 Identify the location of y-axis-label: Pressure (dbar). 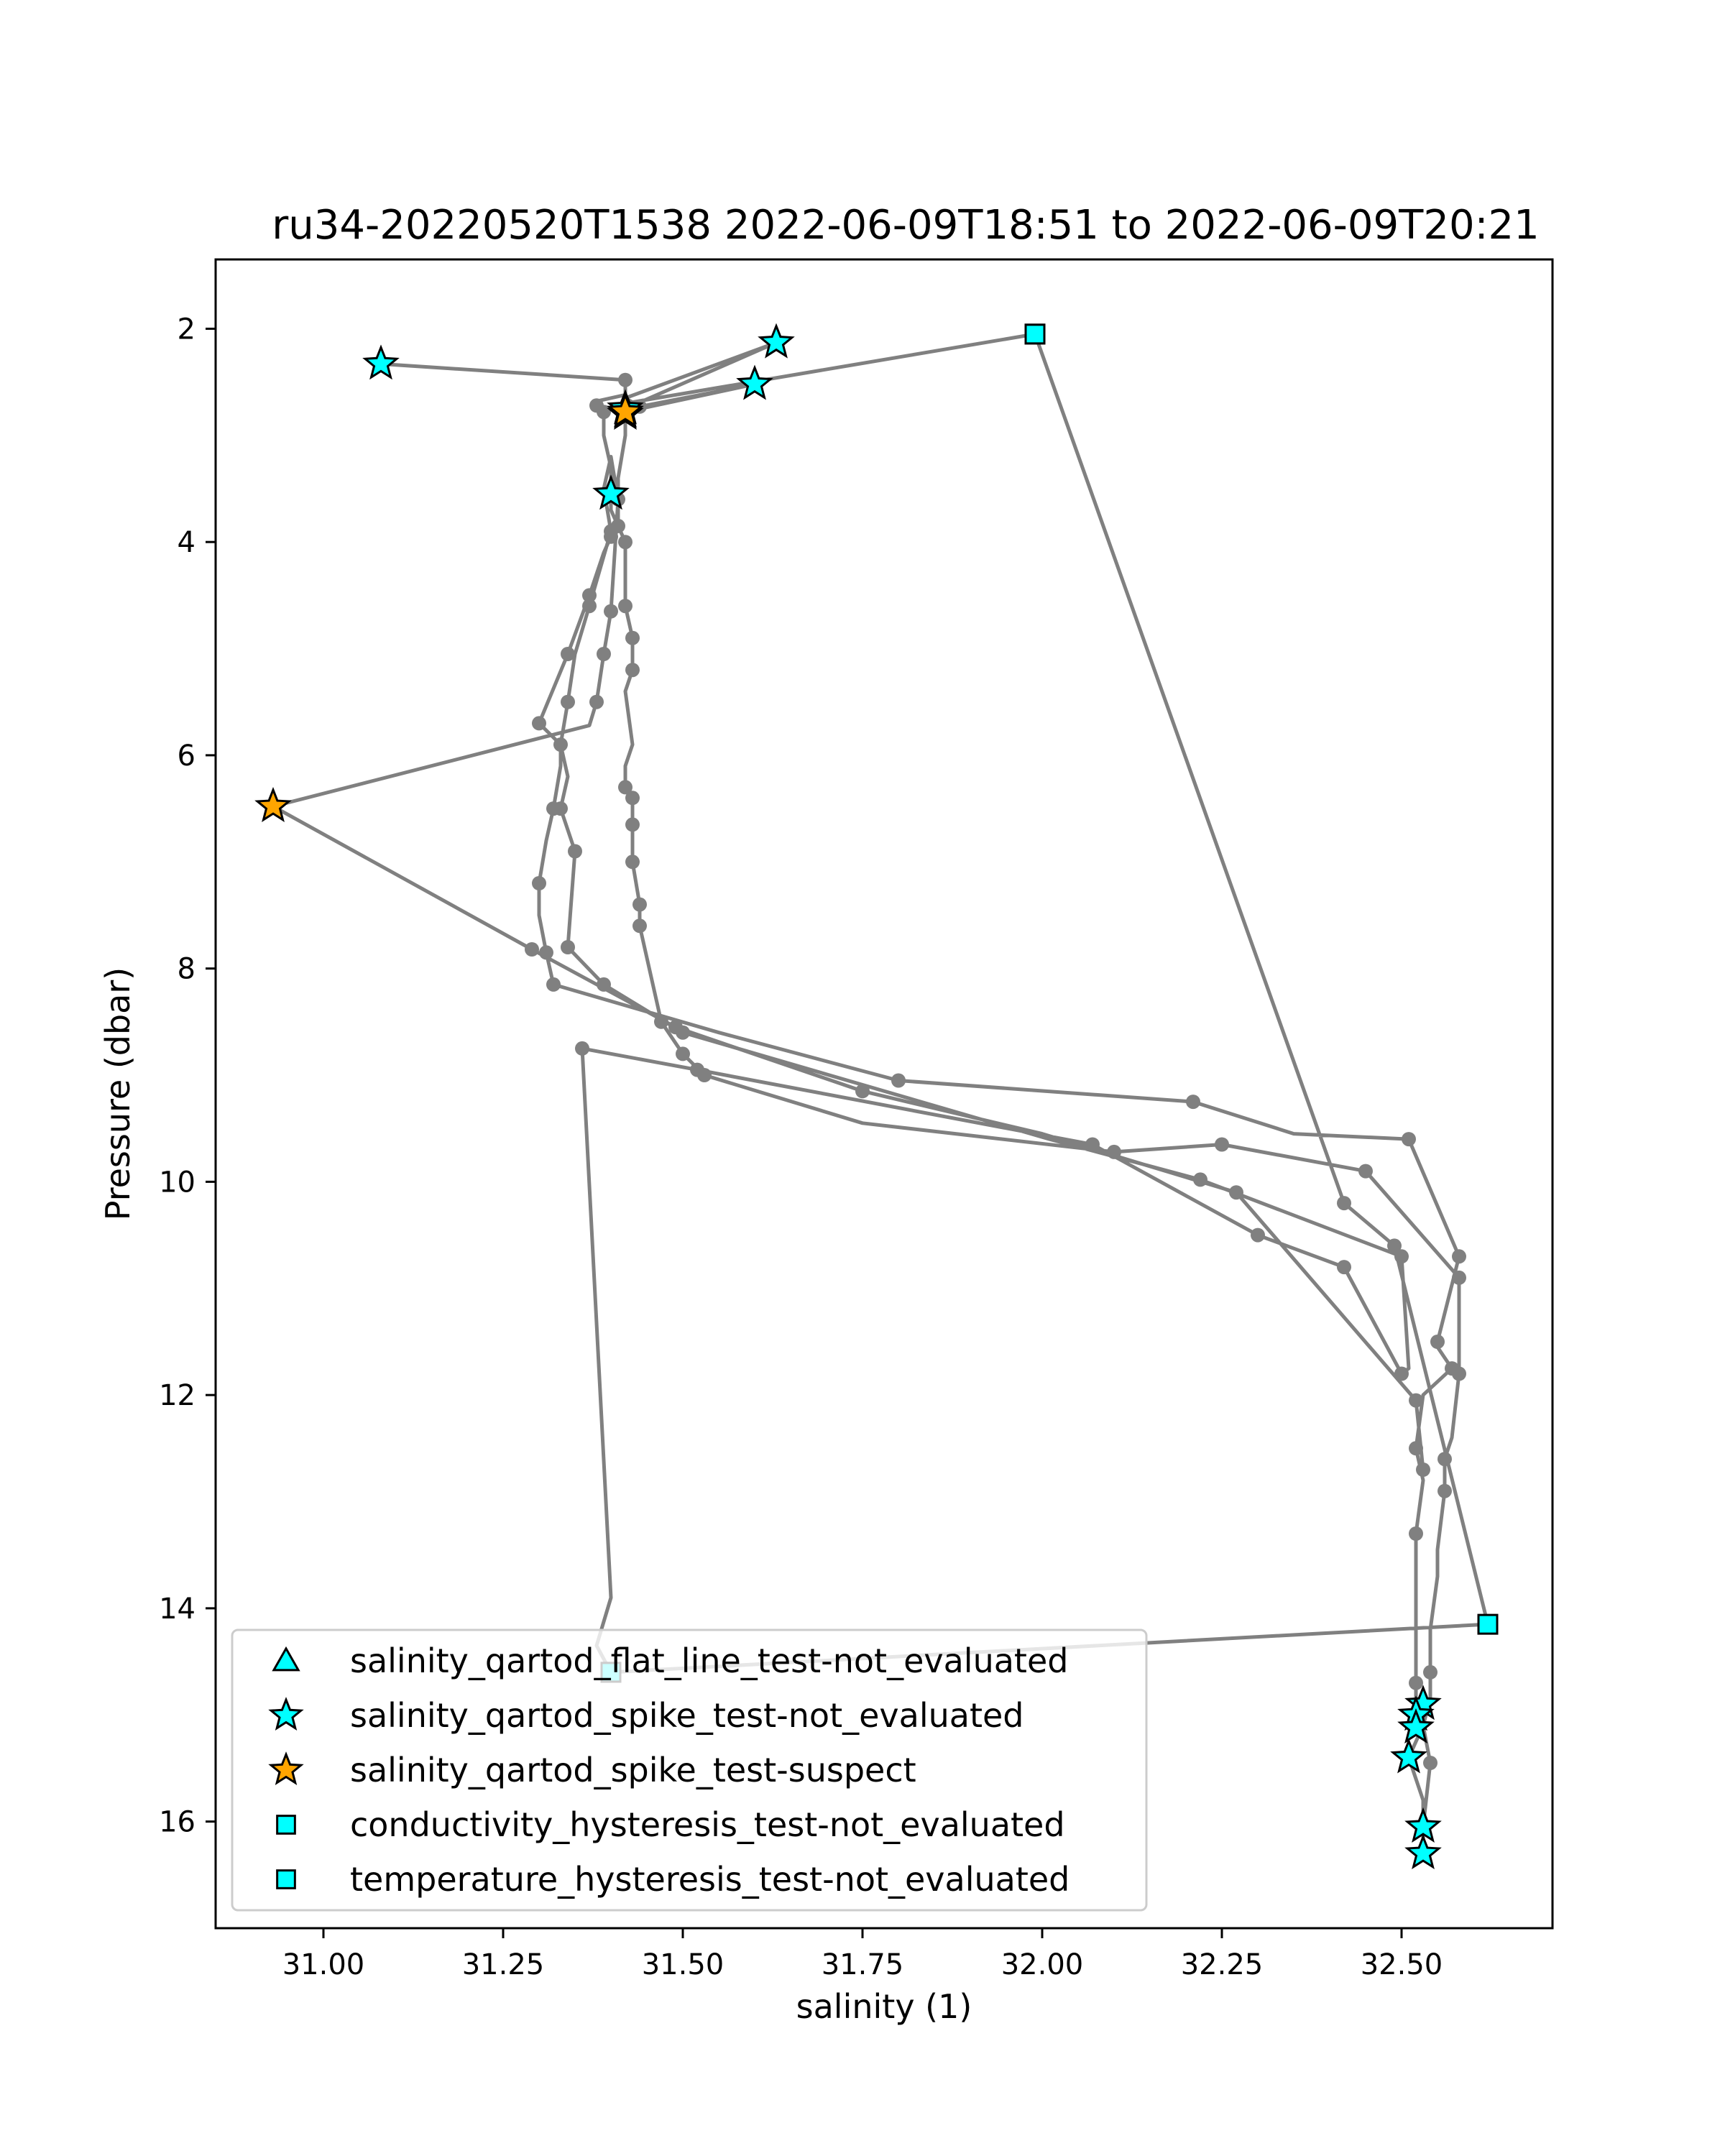
(117, 1093).